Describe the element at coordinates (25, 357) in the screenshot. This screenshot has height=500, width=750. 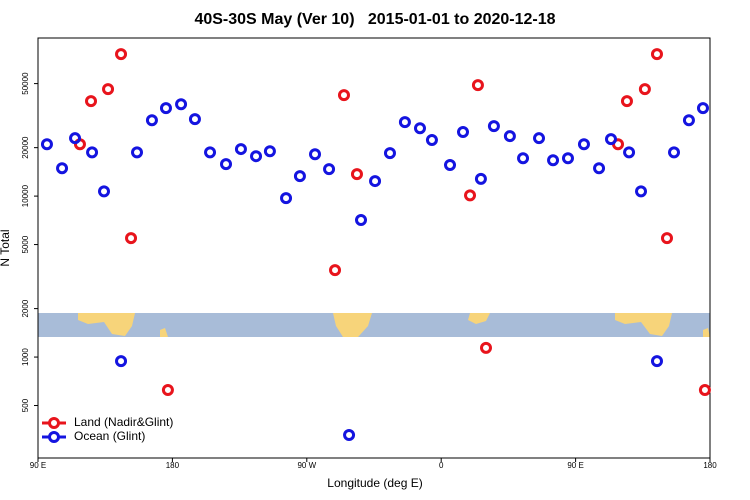
I see `y-tick-label: 1000` at that location.